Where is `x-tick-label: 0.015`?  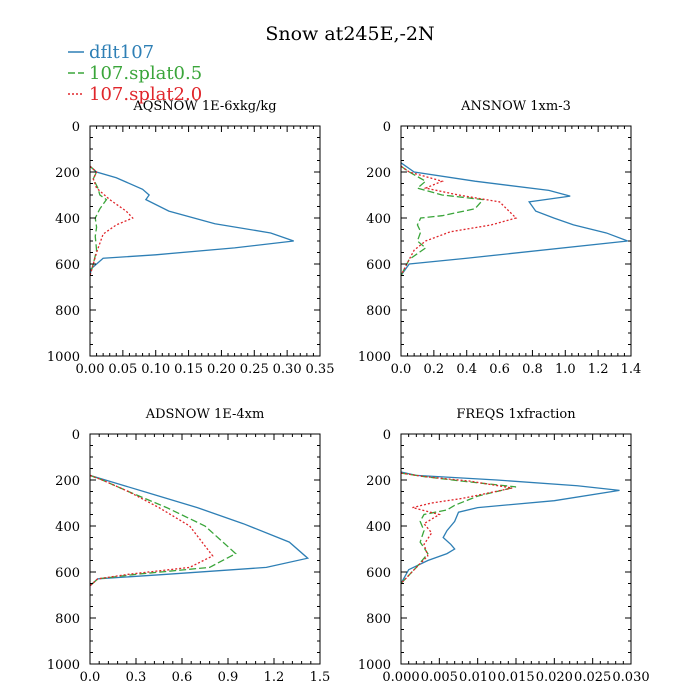 x-tick-label: 0.015 is located at coordinates (515, 677).